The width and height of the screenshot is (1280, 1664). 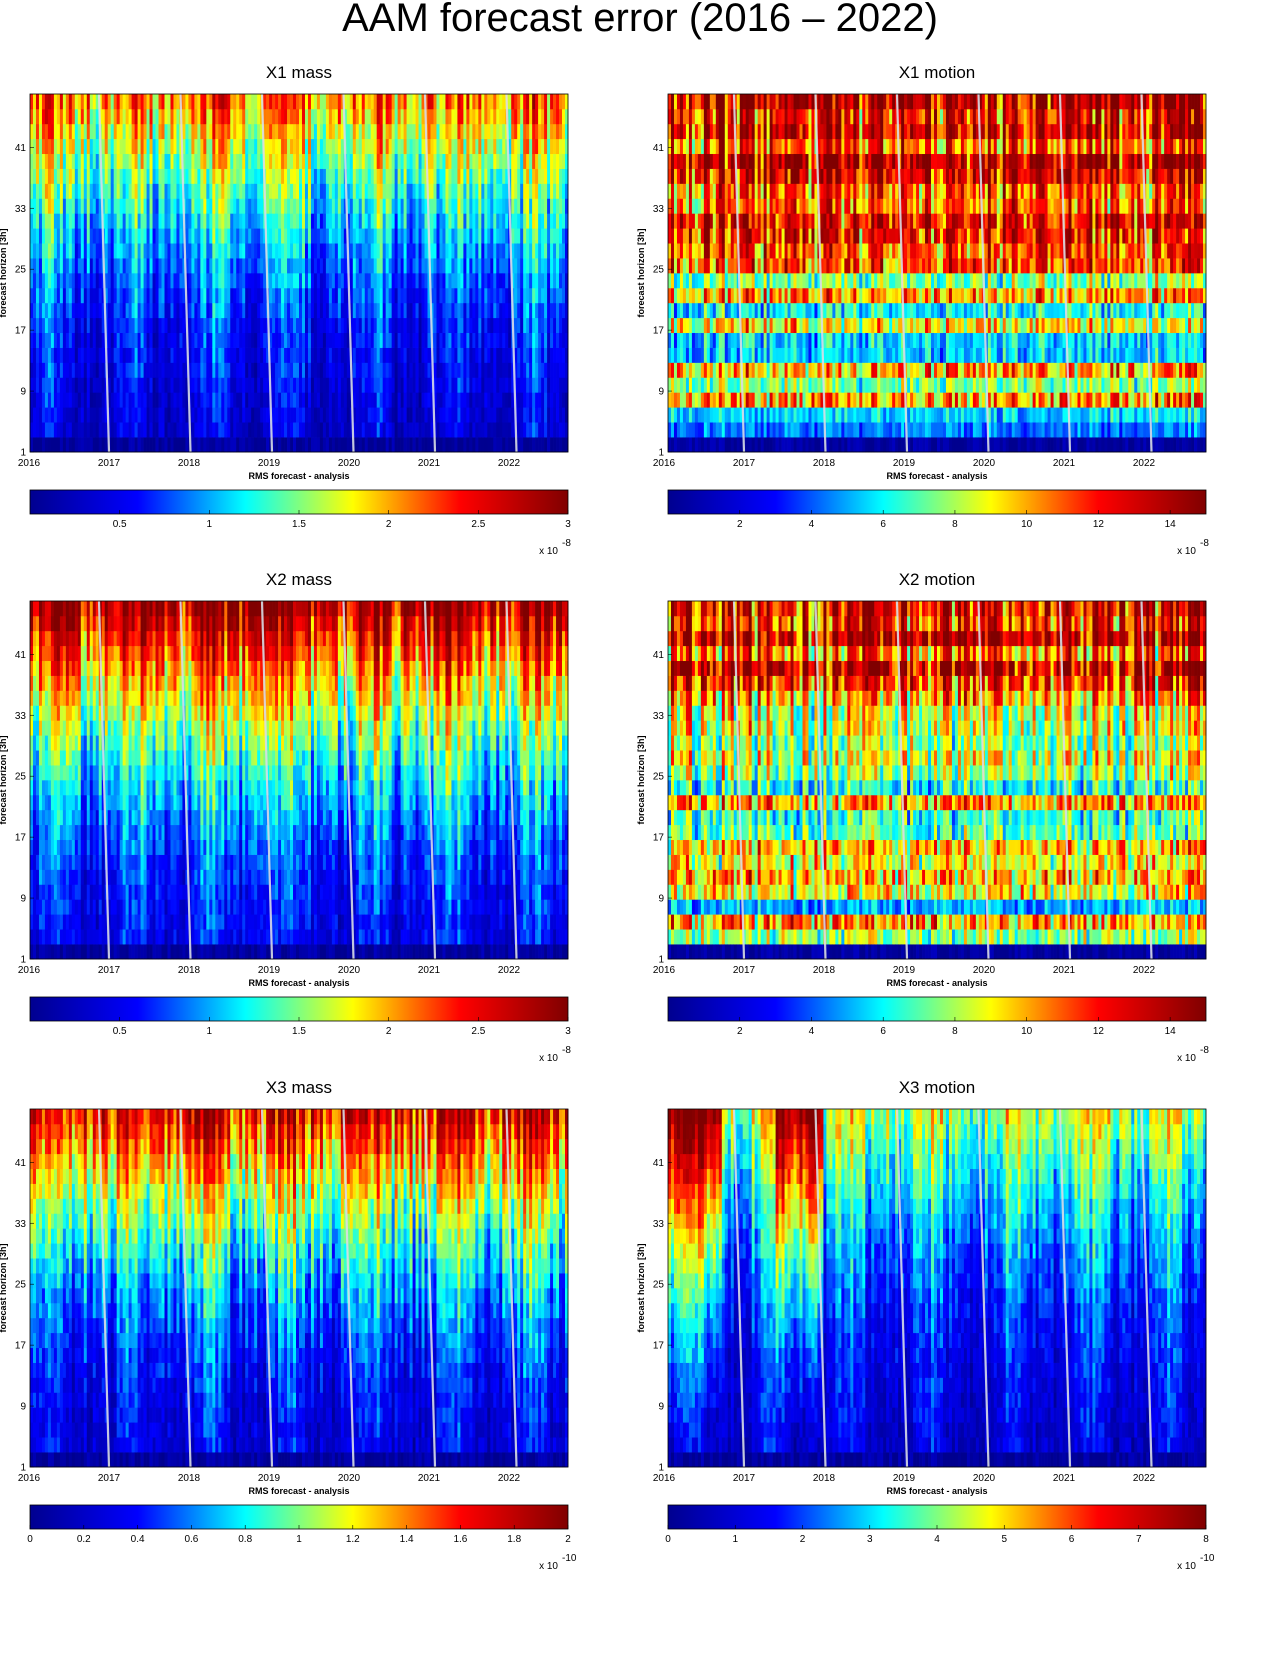 I want to click on panel-title: X3 motion, so click(x=937, y=1087).